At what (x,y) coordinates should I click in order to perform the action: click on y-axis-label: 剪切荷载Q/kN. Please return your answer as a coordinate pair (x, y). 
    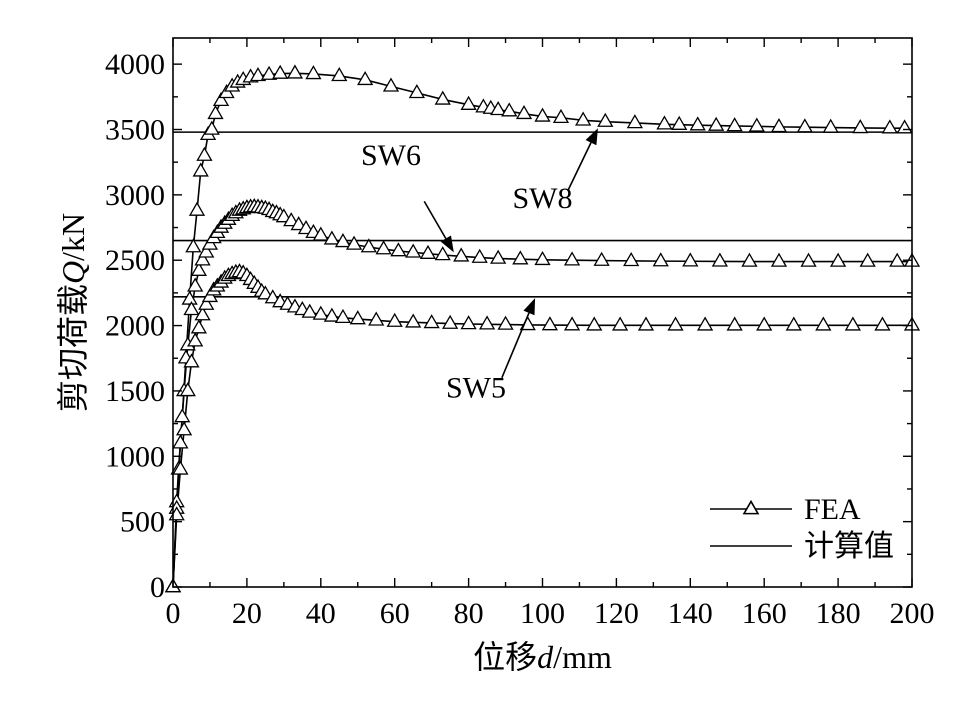
    Looking at the image, I should click on (73, 312).